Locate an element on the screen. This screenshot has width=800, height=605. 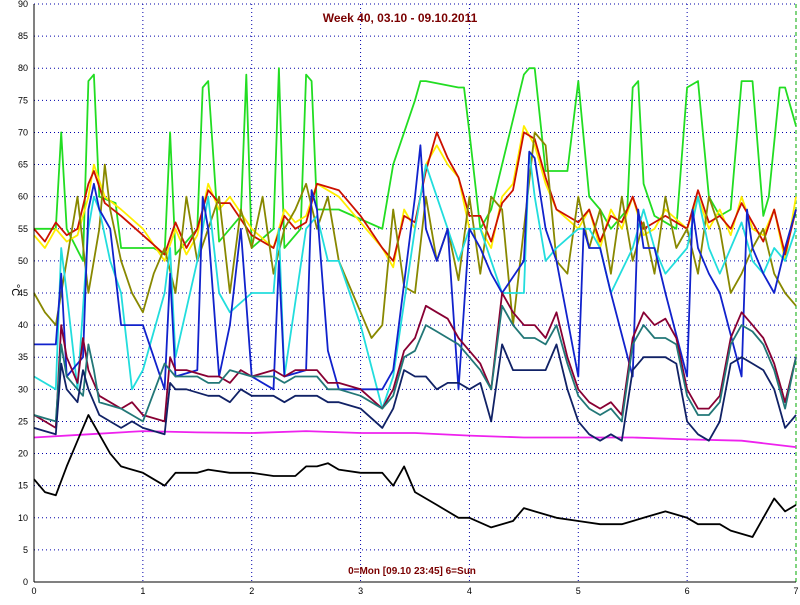
y-tick-label: 5 is located at coordinates (25, 550).